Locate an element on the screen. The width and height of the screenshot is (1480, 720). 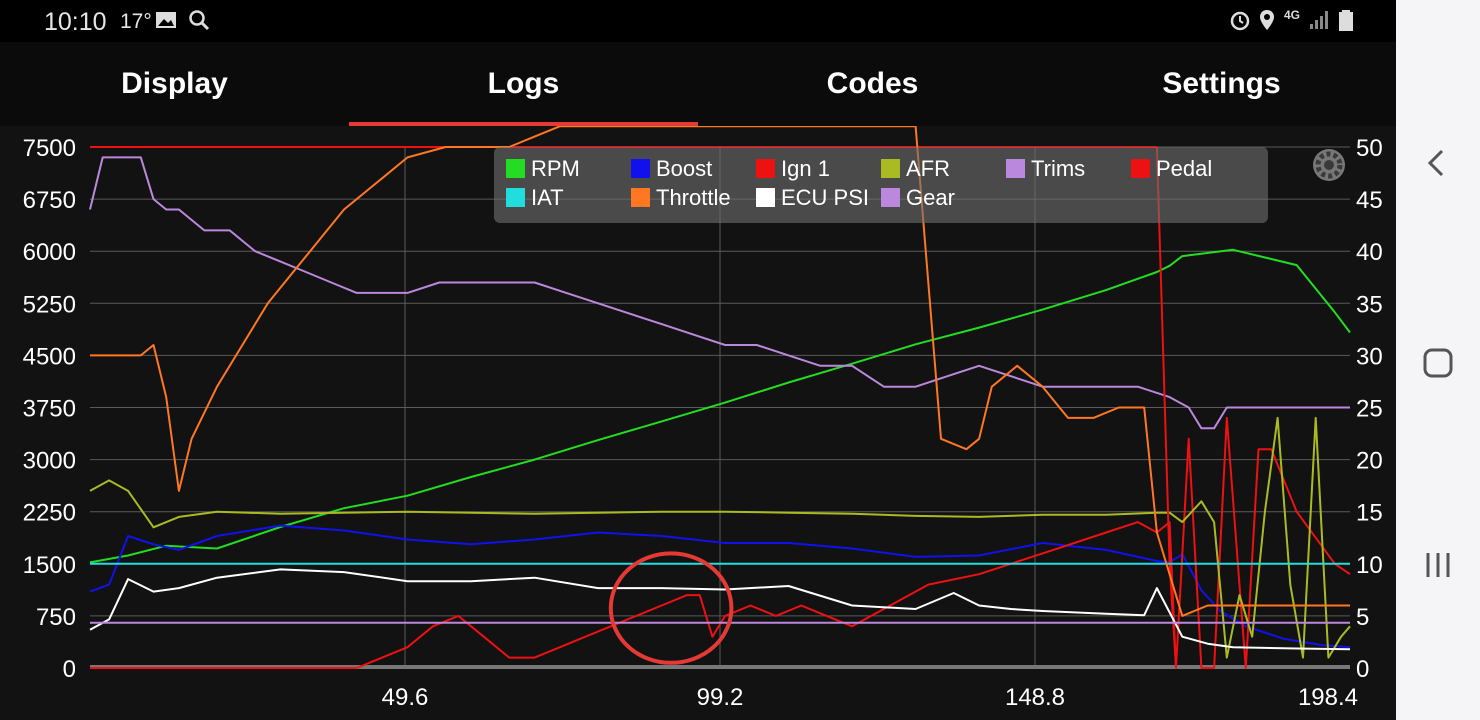
y-left-tick-label: 2250 is located at coordinates (49, 513).